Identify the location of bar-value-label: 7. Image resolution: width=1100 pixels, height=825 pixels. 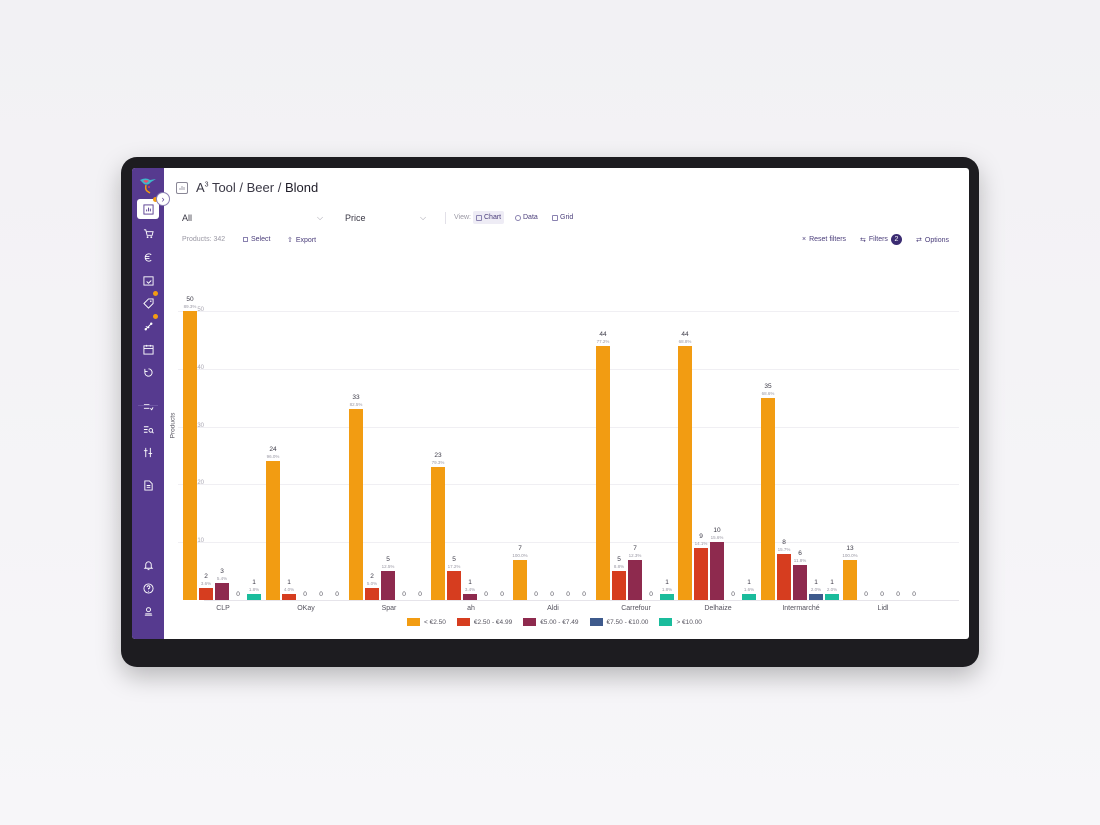
(520, 548).